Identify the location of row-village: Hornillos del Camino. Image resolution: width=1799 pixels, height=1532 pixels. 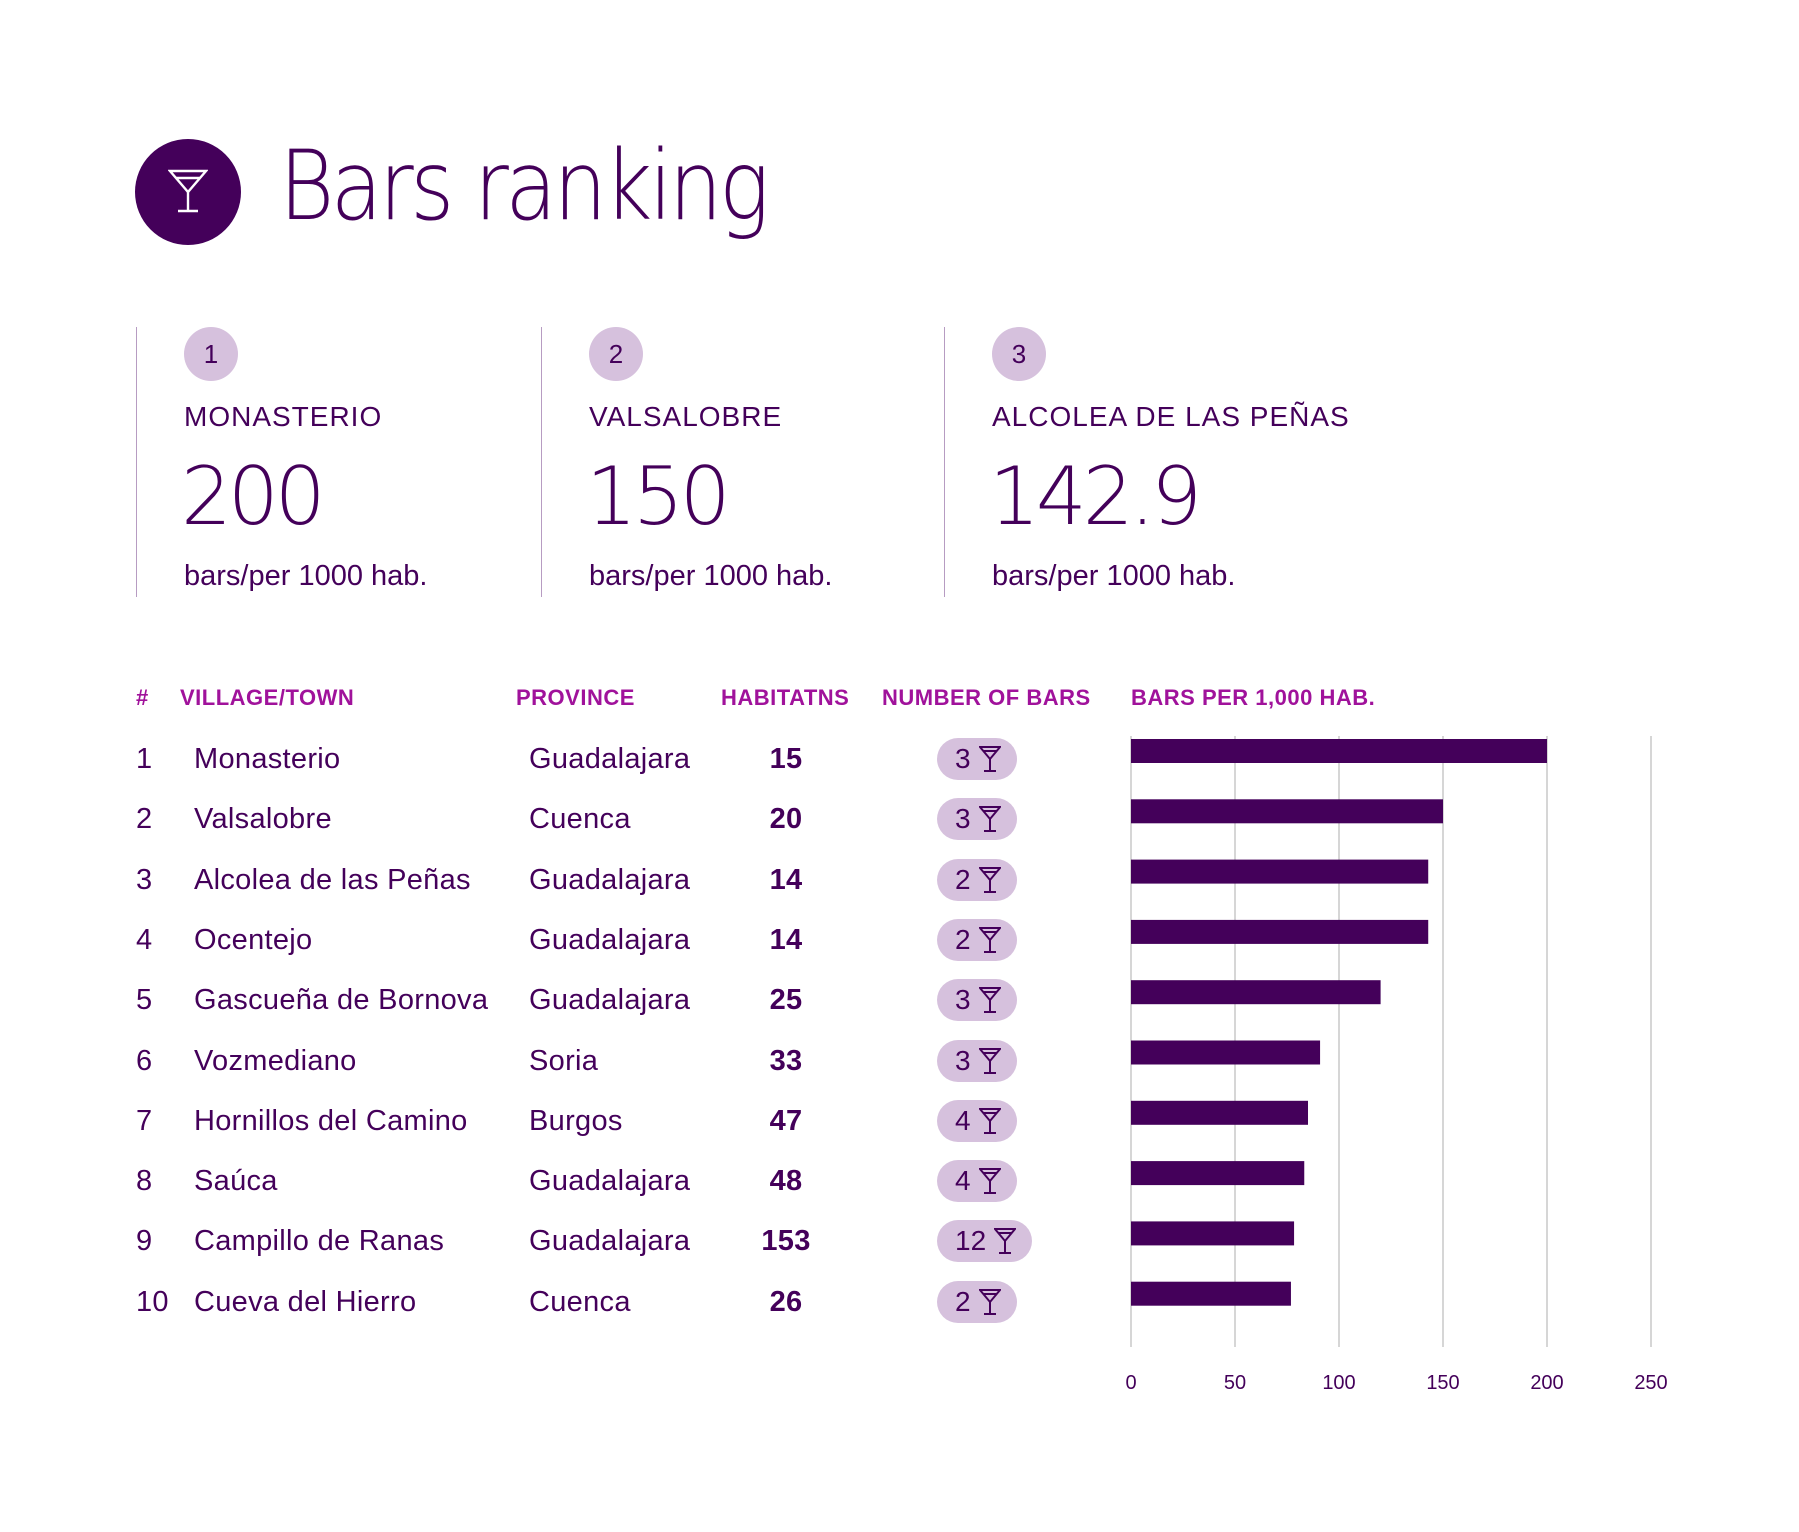
(331, 1120).